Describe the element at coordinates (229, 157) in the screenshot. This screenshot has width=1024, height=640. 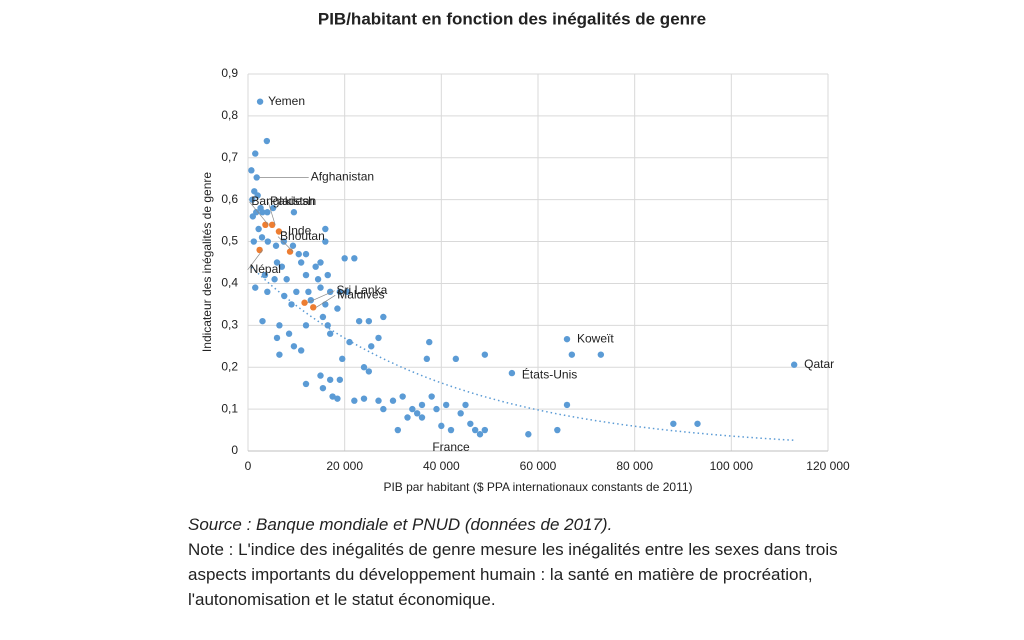
I see `y-tick-label: 0,7` at that location.